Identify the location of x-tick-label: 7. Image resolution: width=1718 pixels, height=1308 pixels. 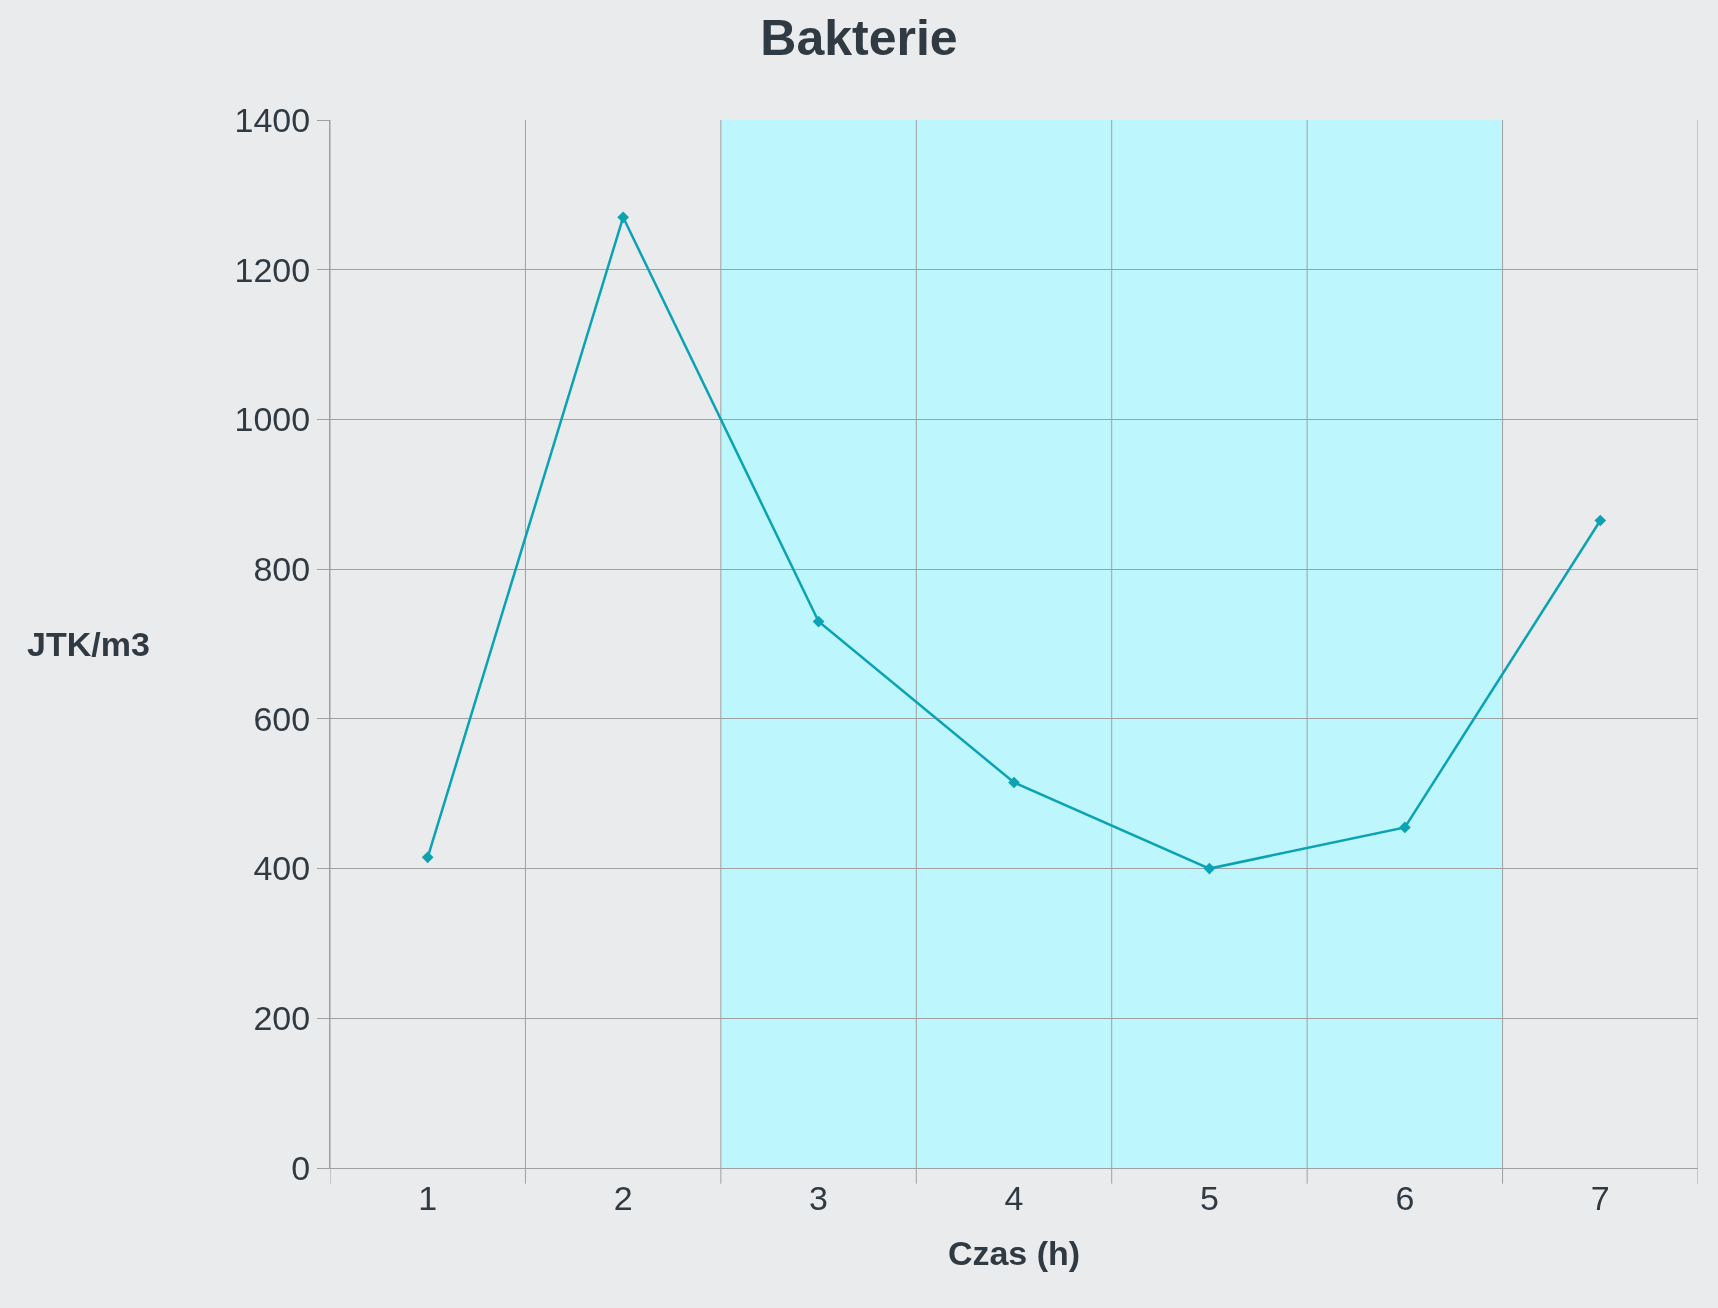
(1600, 1197).